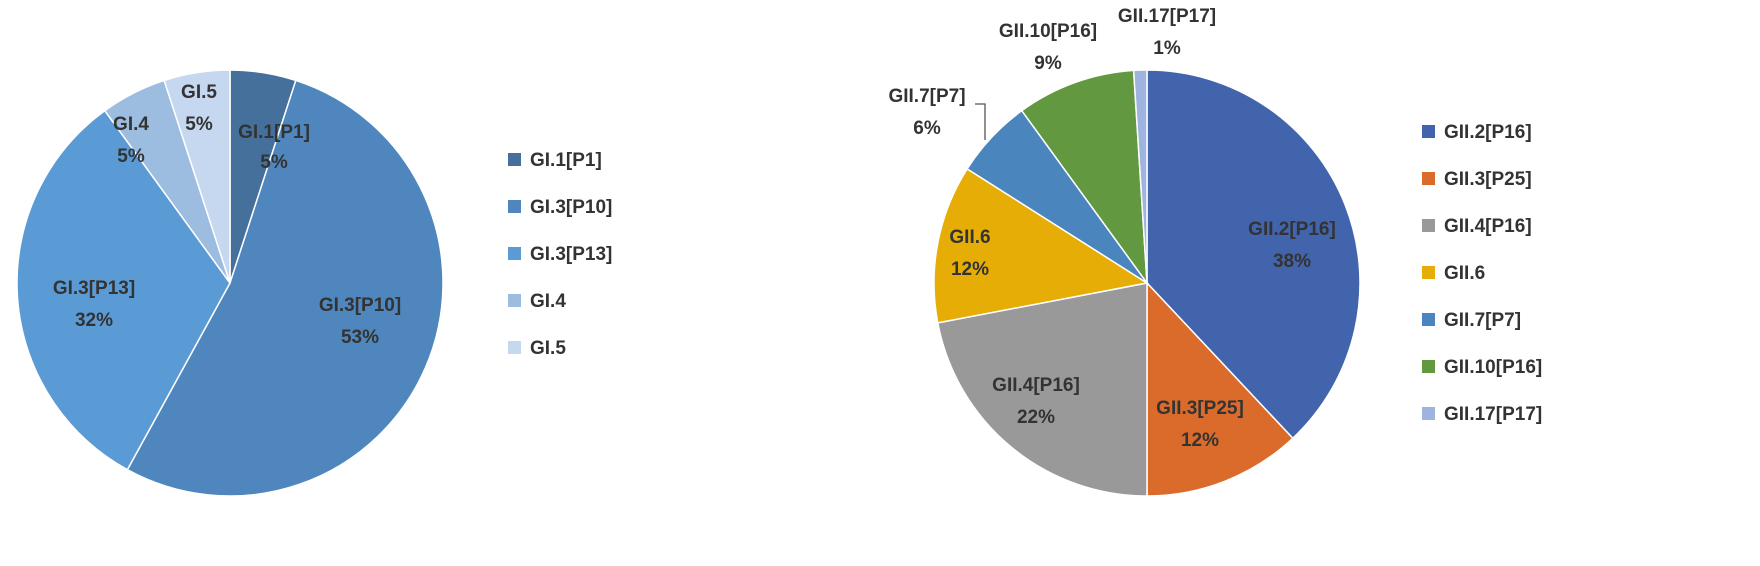  Describe the element at coordinates (1292, 261) in the screenshot. I see `slice-percent-label: 38%` at that location.